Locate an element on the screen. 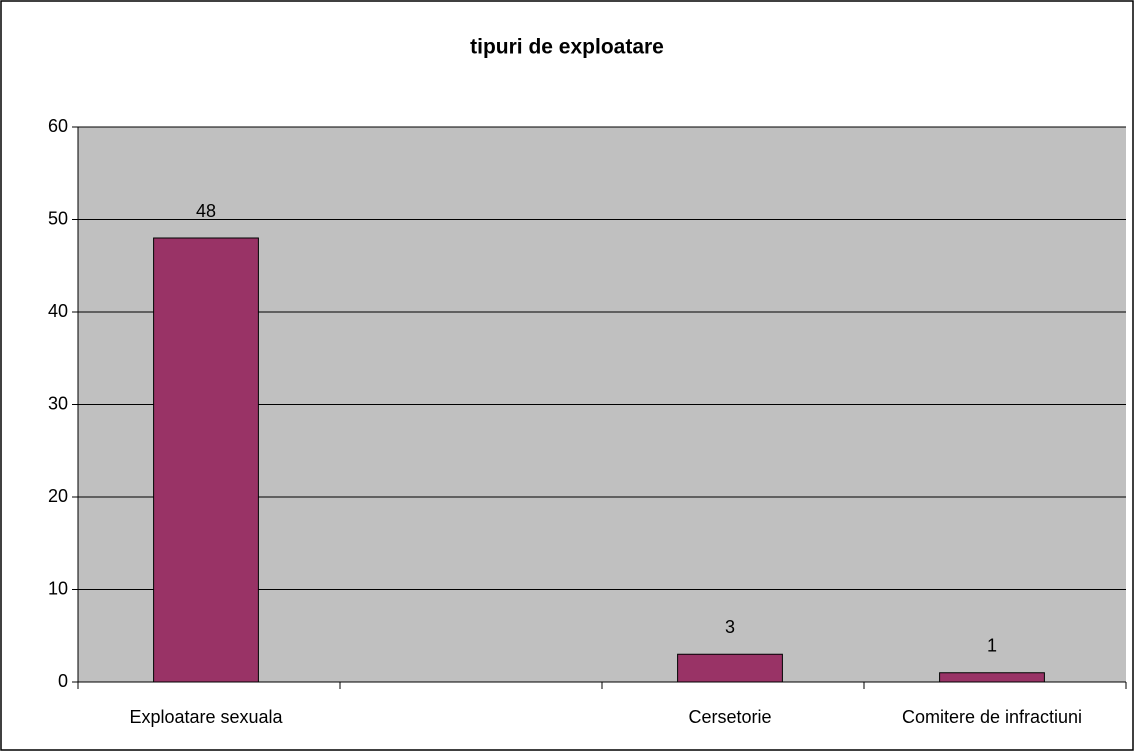  x-tick-label: Comitere de infractiuni is located at coordinates (992, 717).